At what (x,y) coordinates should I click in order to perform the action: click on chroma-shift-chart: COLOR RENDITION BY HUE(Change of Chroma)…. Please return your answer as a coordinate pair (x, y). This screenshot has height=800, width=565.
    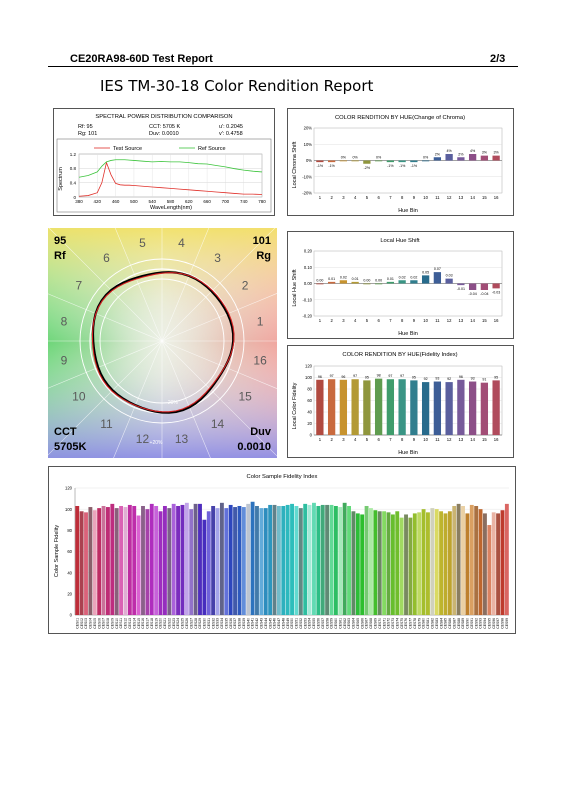
    Looking at the image, I should click on (397, 164).